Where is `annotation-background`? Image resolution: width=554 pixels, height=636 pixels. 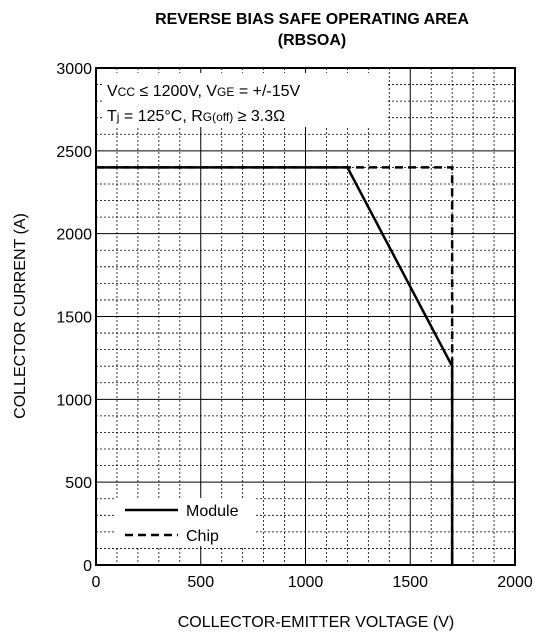 annotation-background is located at coordinates (244, 100).